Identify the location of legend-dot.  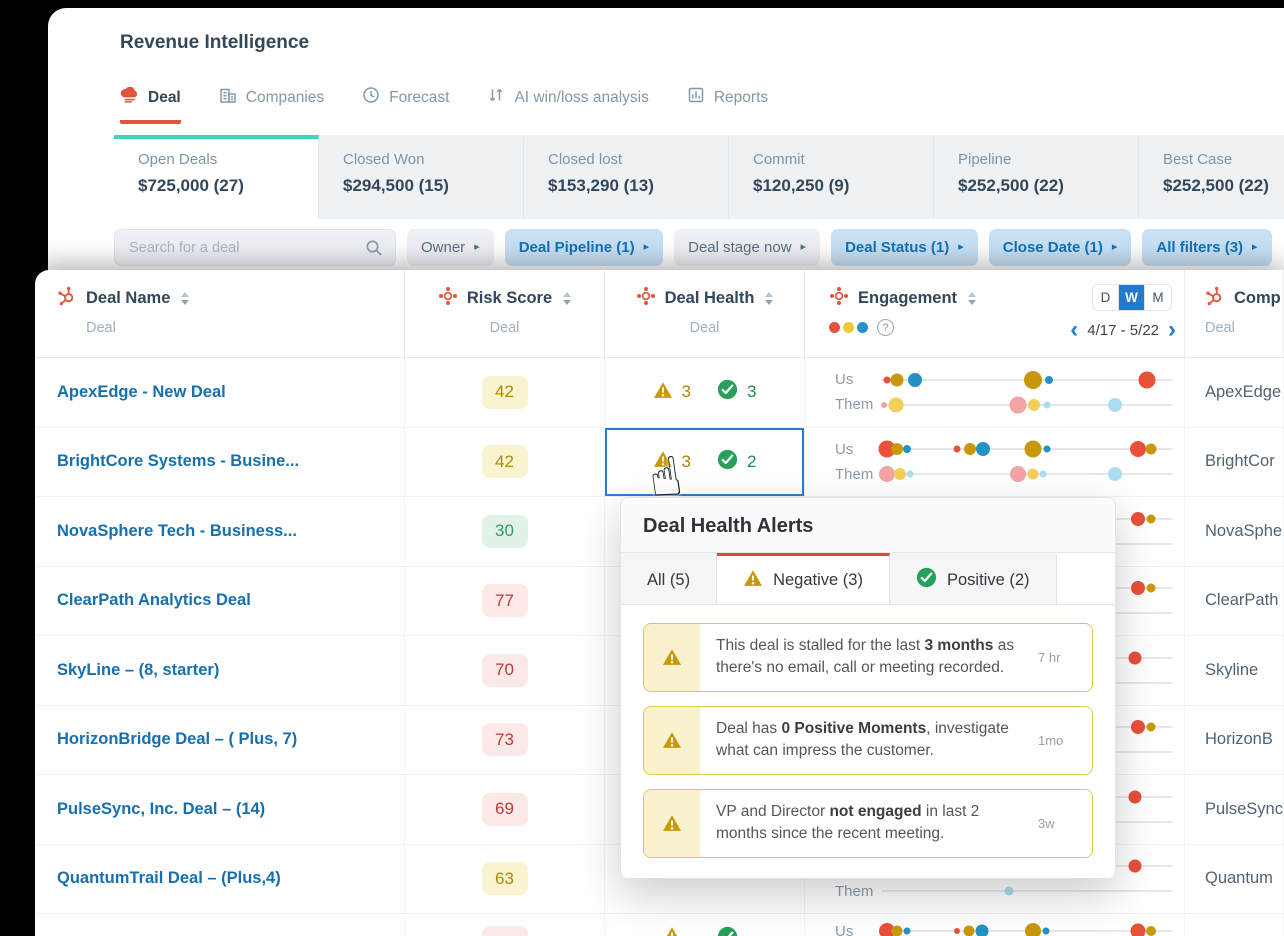
(848, 327).